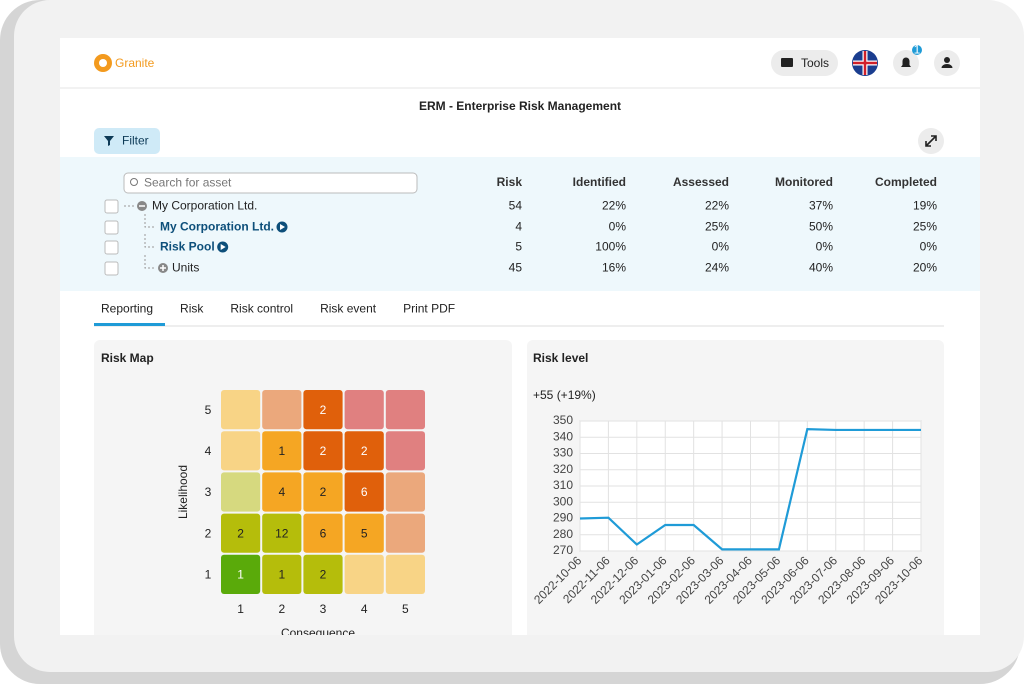 This screenshot has width=1024, height=688. Describe the element at coordinates (510, 182) in the screenshot. I see `column-header: Risk` at that location.